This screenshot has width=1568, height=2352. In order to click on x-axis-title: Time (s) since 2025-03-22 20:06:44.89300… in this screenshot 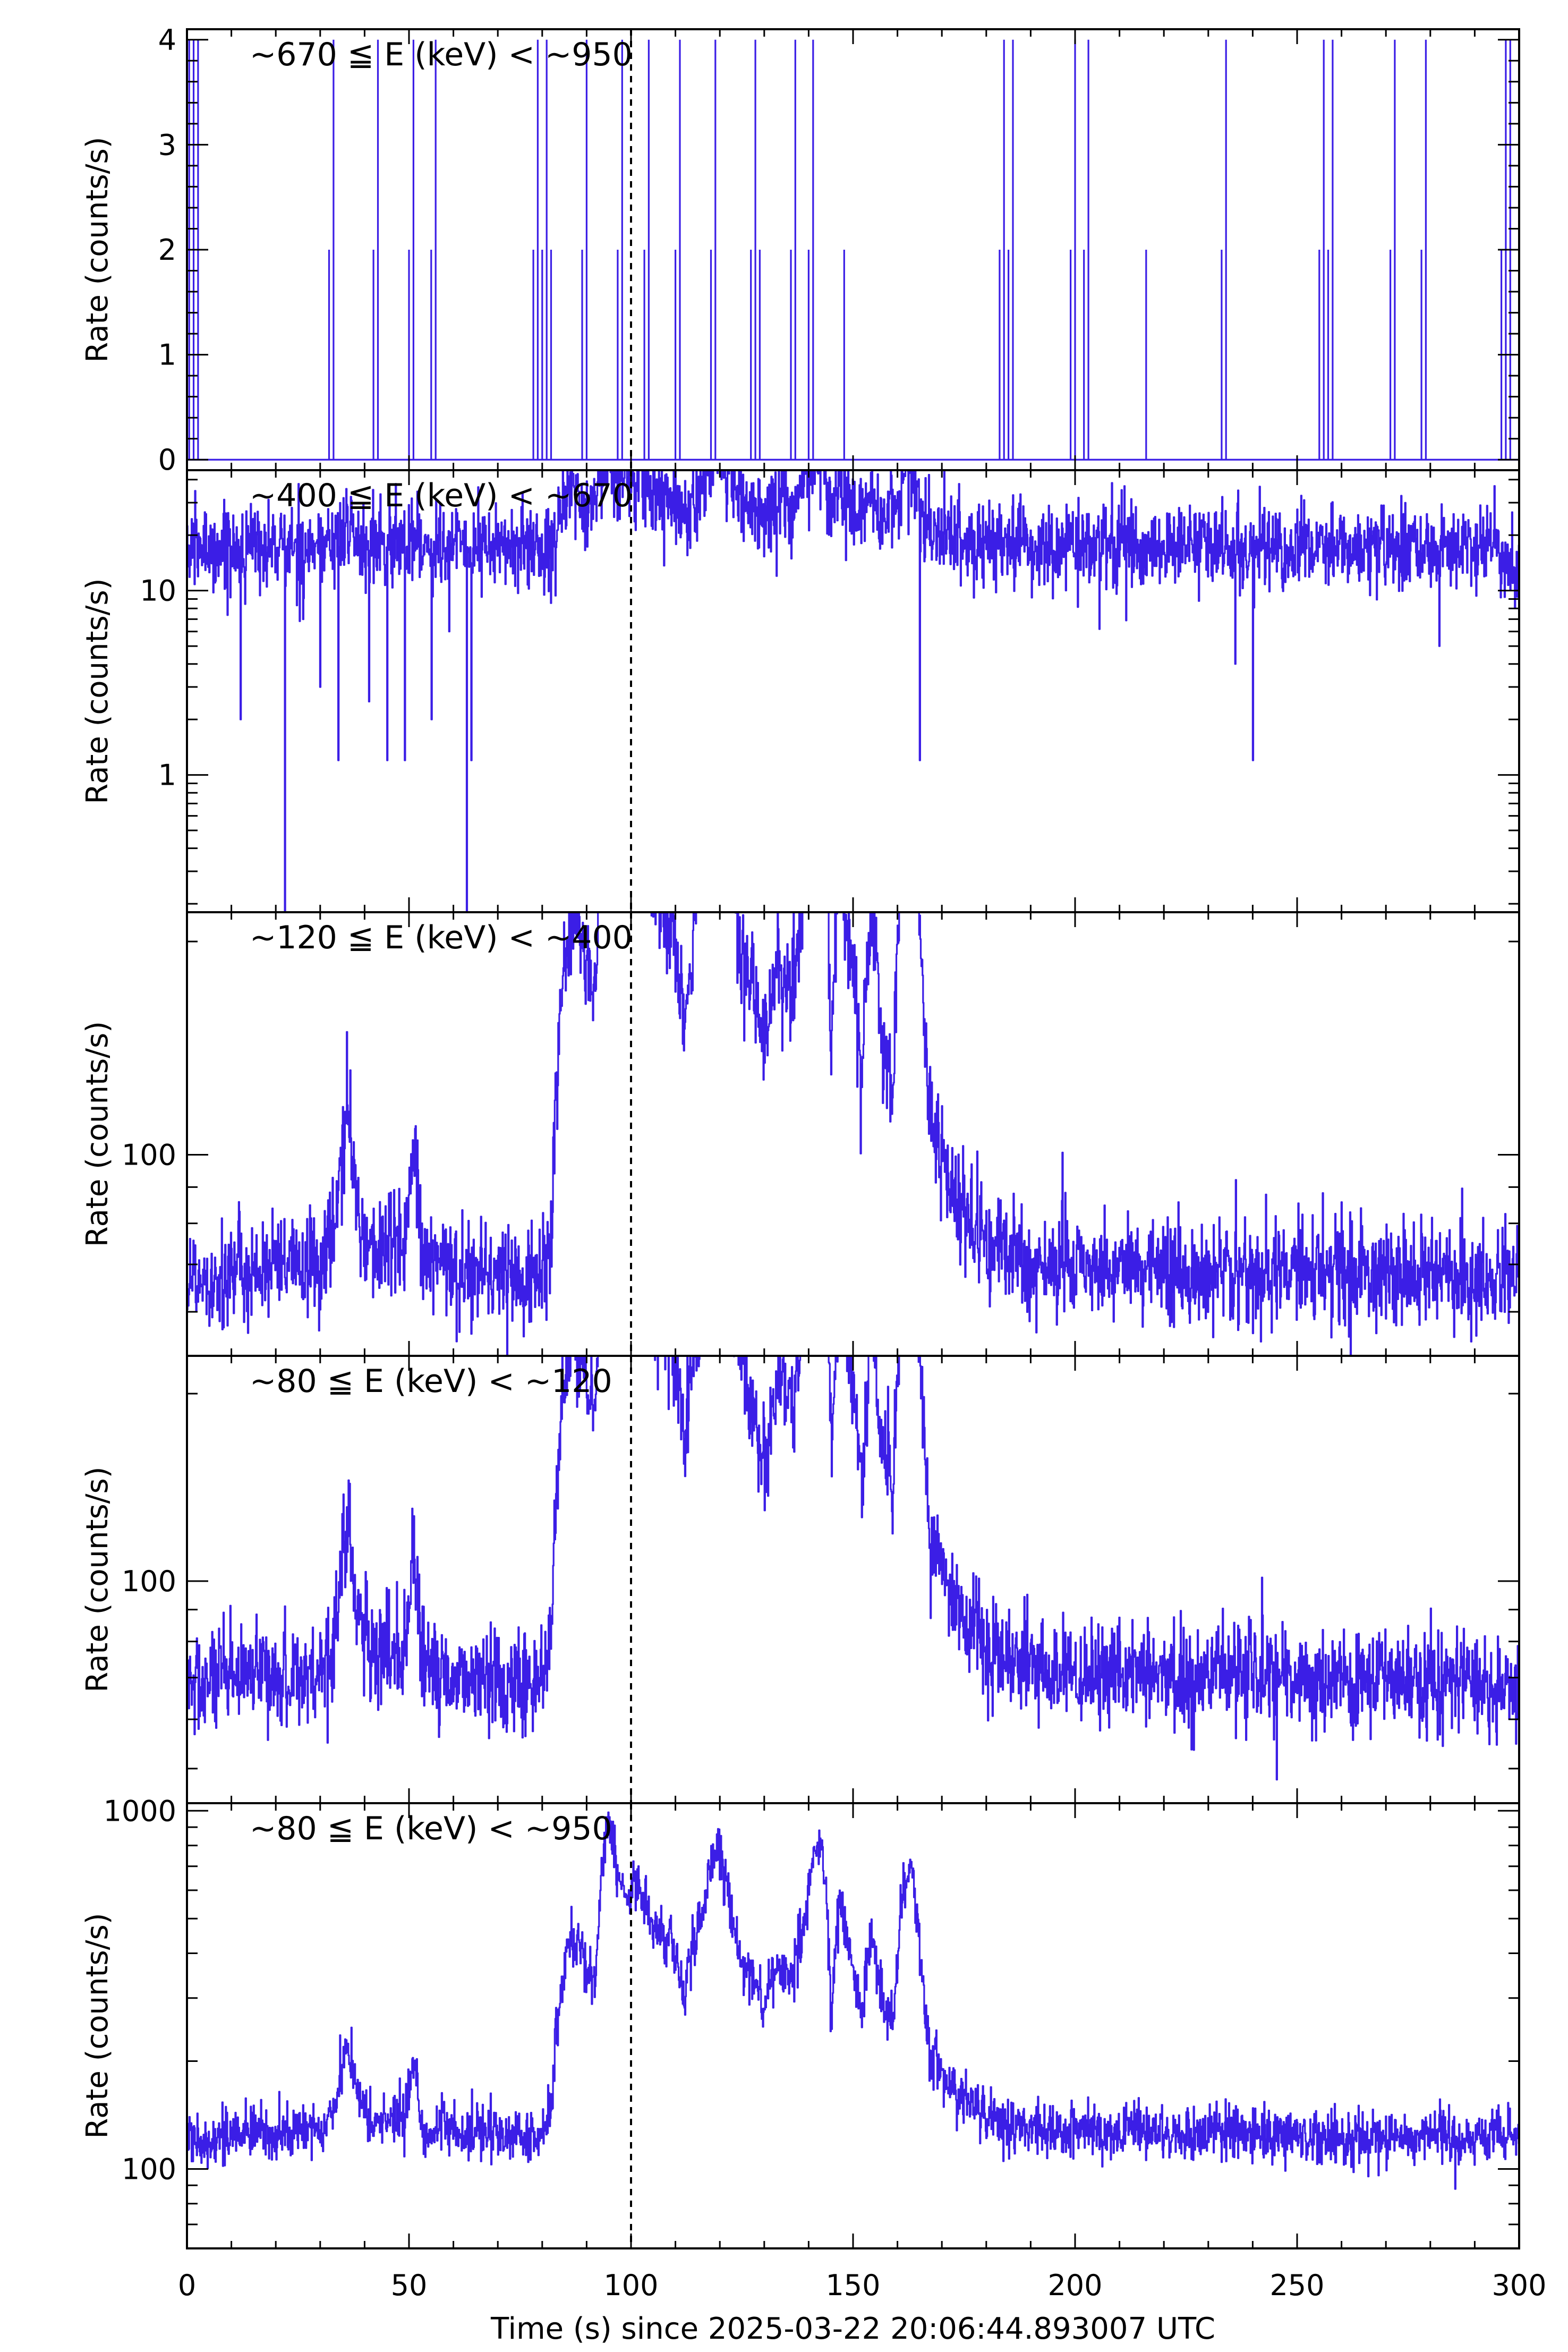, I will do `click(852, 2329)`.